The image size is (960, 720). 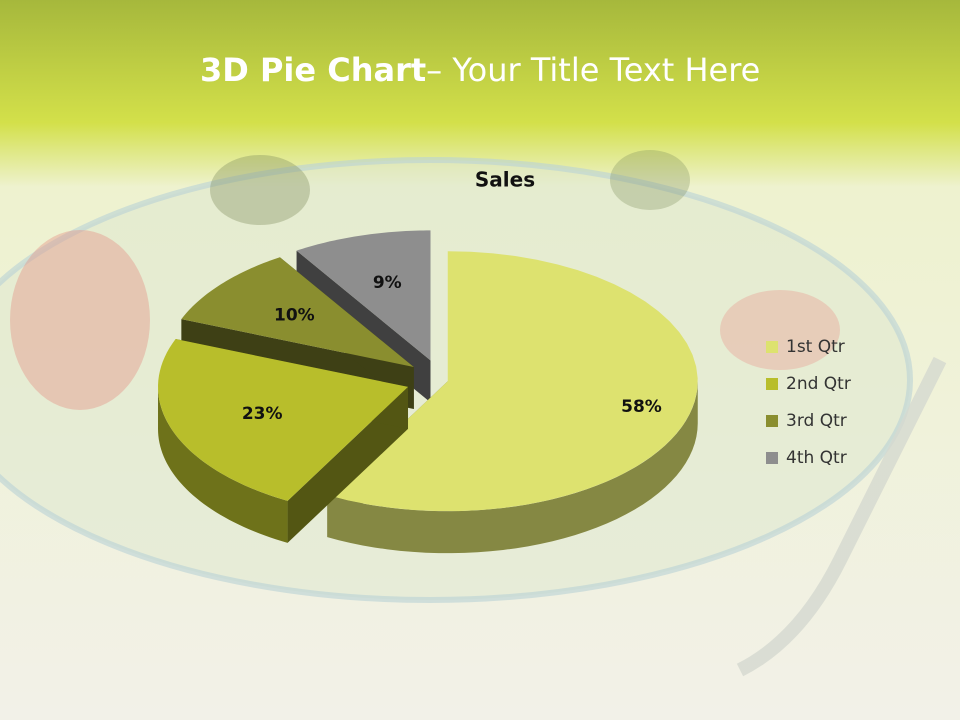 What do you see at coordinates (348, 464) in the screenshot?
I see `slice-wall` at bounding box center [348, 464].